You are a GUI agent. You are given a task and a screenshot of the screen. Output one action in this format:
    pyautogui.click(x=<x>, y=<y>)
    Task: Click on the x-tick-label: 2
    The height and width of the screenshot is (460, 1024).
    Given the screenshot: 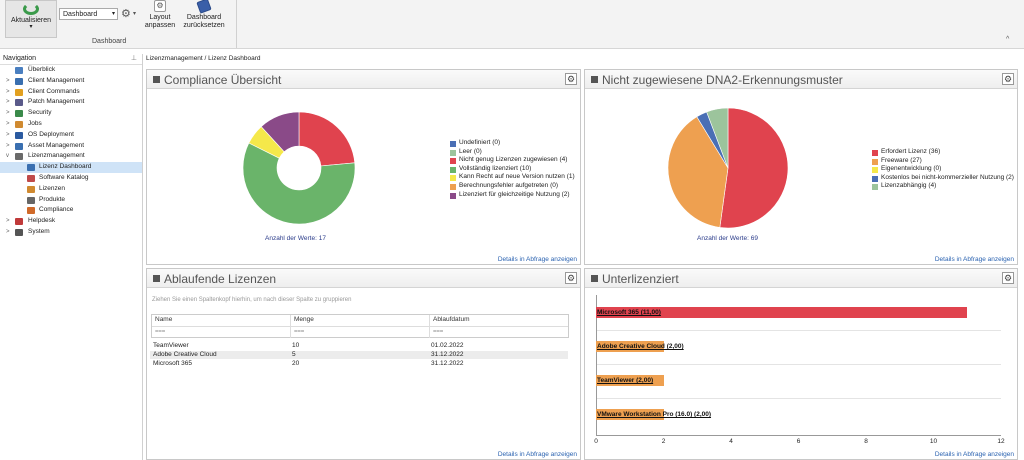 What is the action you would take?
    pyautogui.click(x=663, y=441)
    